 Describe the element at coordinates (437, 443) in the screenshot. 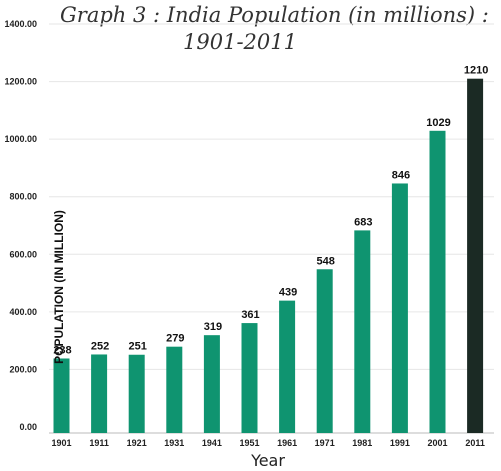

I see `x-tick-label-2001: 2001` at that location.